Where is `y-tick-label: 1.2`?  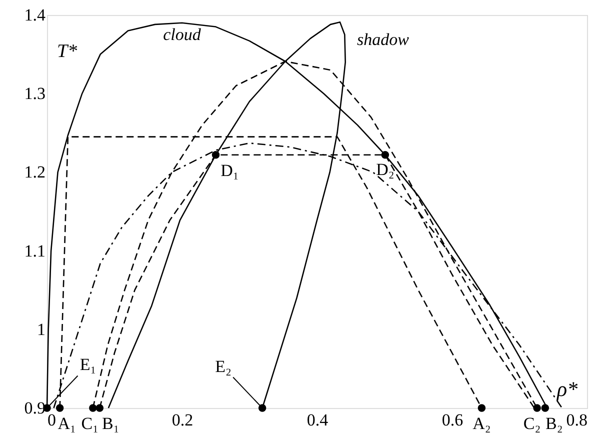
y-tick-label: 1.2 is located at coordinates (35, 172).